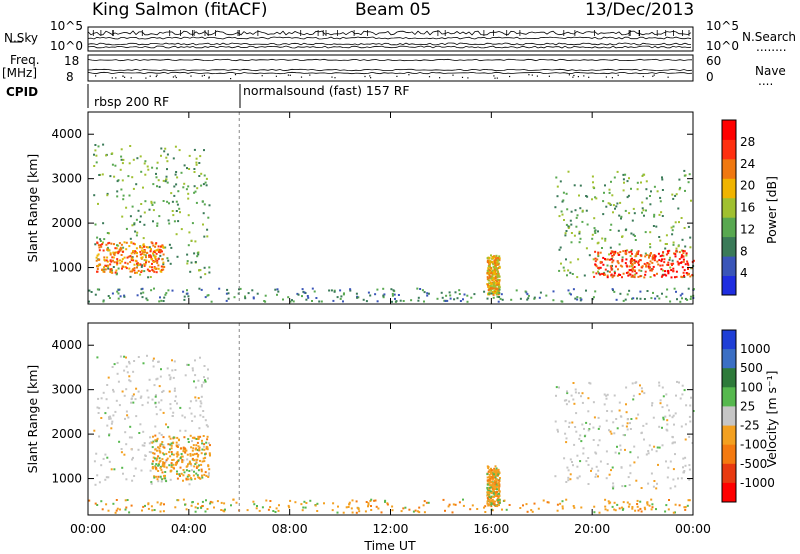 This screenshot has width=800, height=554. I want to click on colorbar-tick-label: 20, so click(747, 186).